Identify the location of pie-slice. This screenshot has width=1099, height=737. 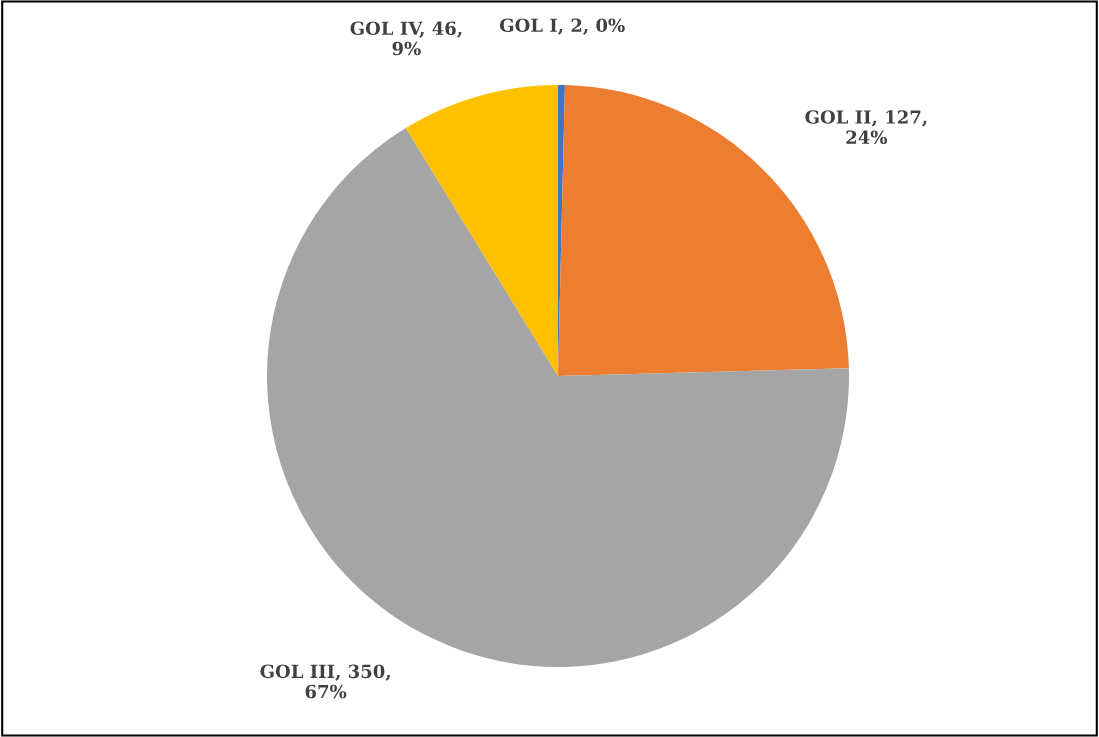
(481, 230).